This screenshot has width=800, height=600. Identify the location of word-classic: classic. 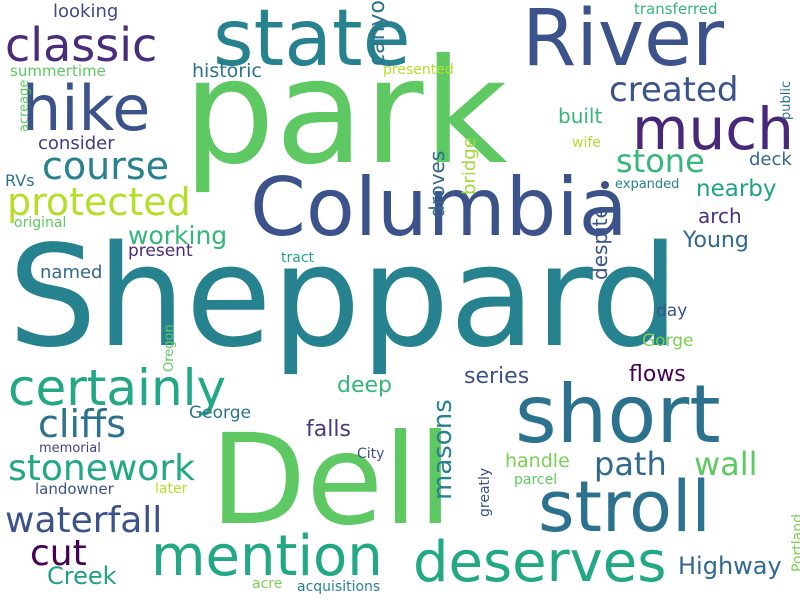
(81, 45).